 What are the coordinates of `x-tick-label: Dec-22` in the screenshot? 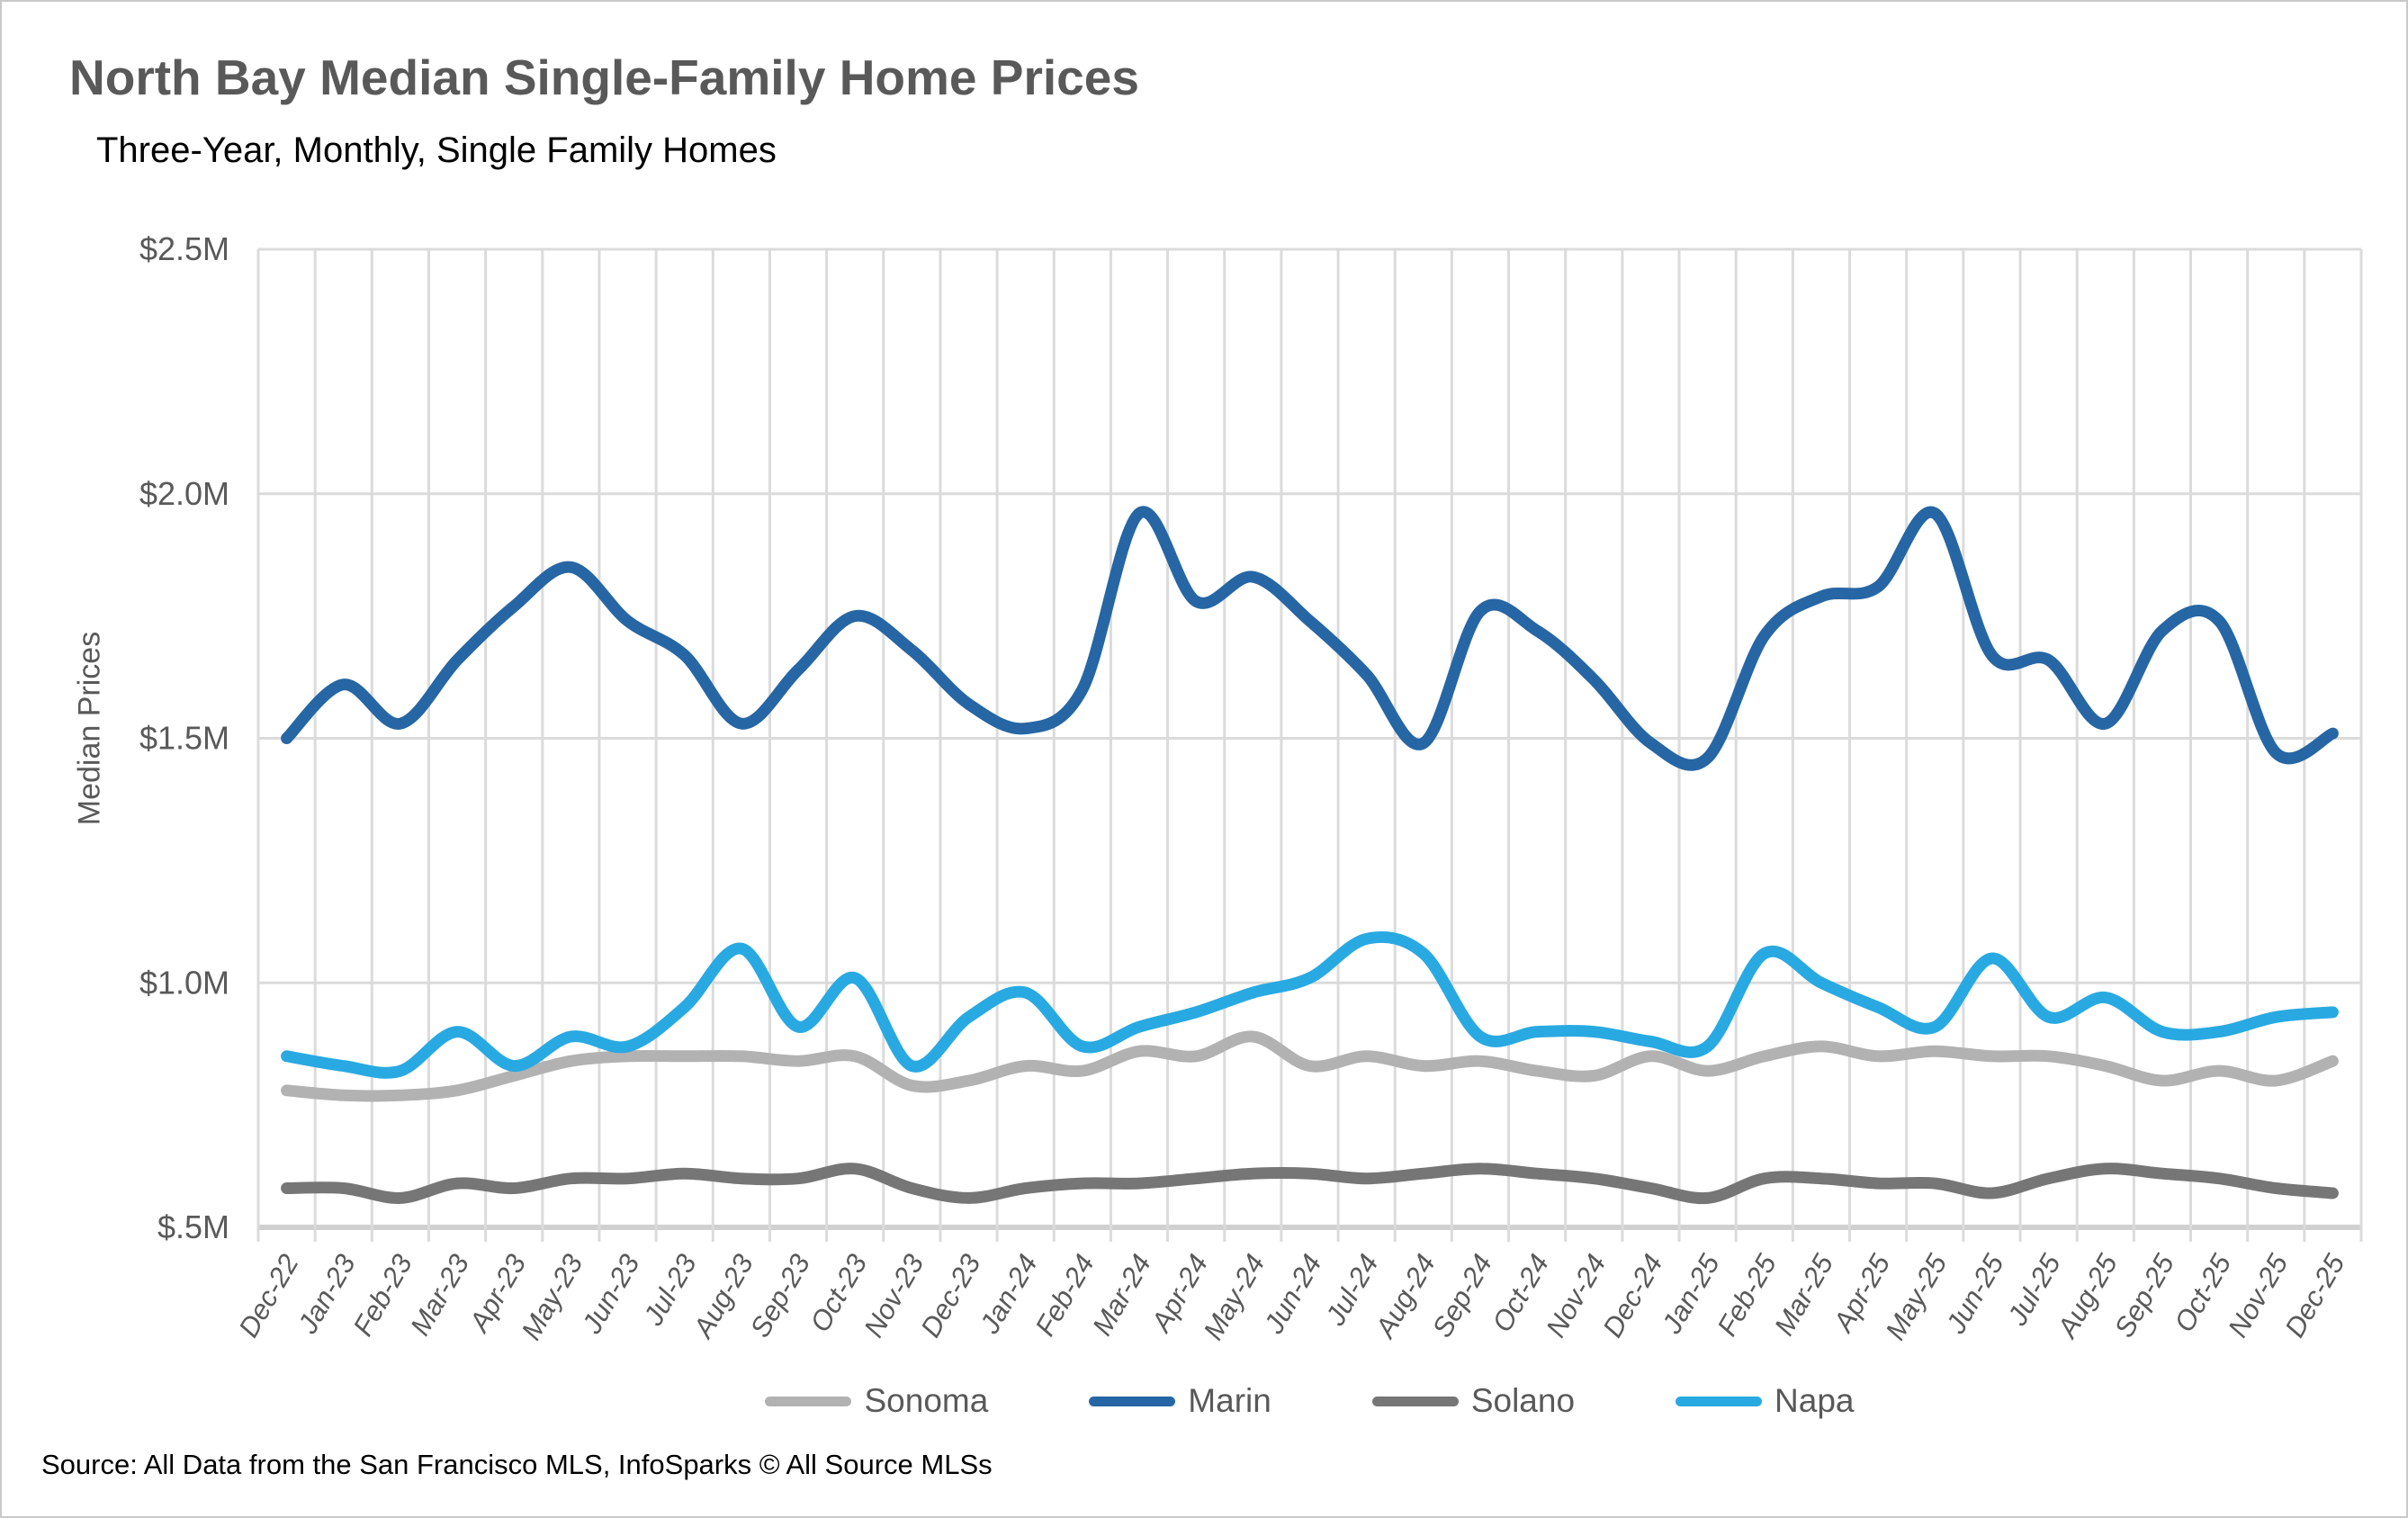 It's located at (268, 1296).